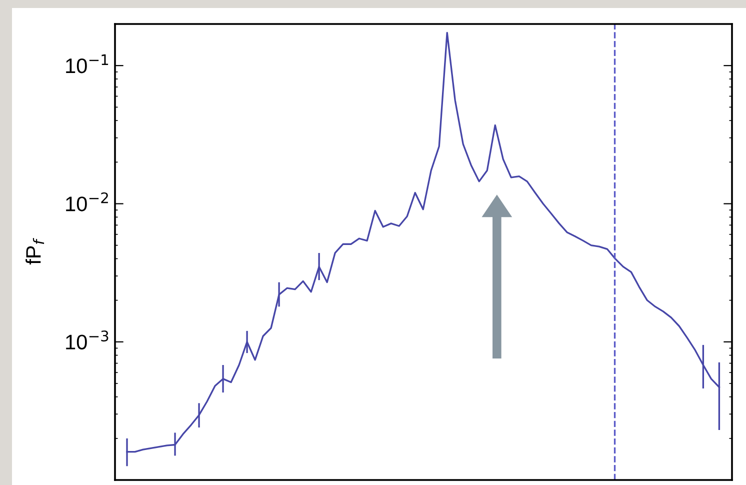 The width and height of the screenshot is (746, 485). What do you see at coordinates (87, 64) in the screenshot?
I see `y-tick-label: 10$^{−1}$` at bounding box center [87, 64].